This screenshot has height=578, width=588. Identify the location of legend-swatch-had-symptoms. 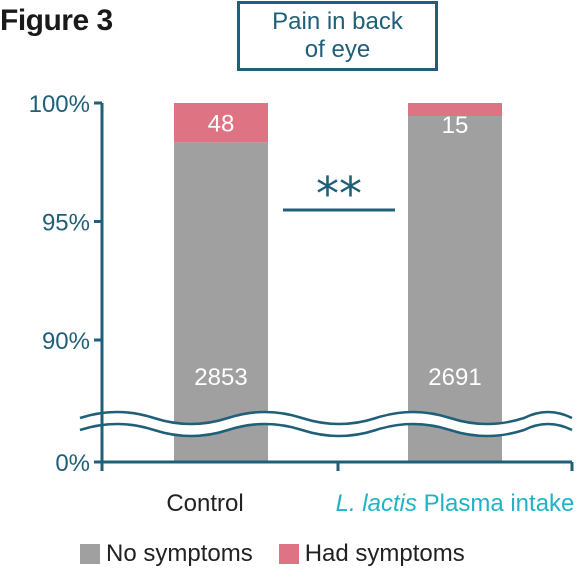
(288, 554).